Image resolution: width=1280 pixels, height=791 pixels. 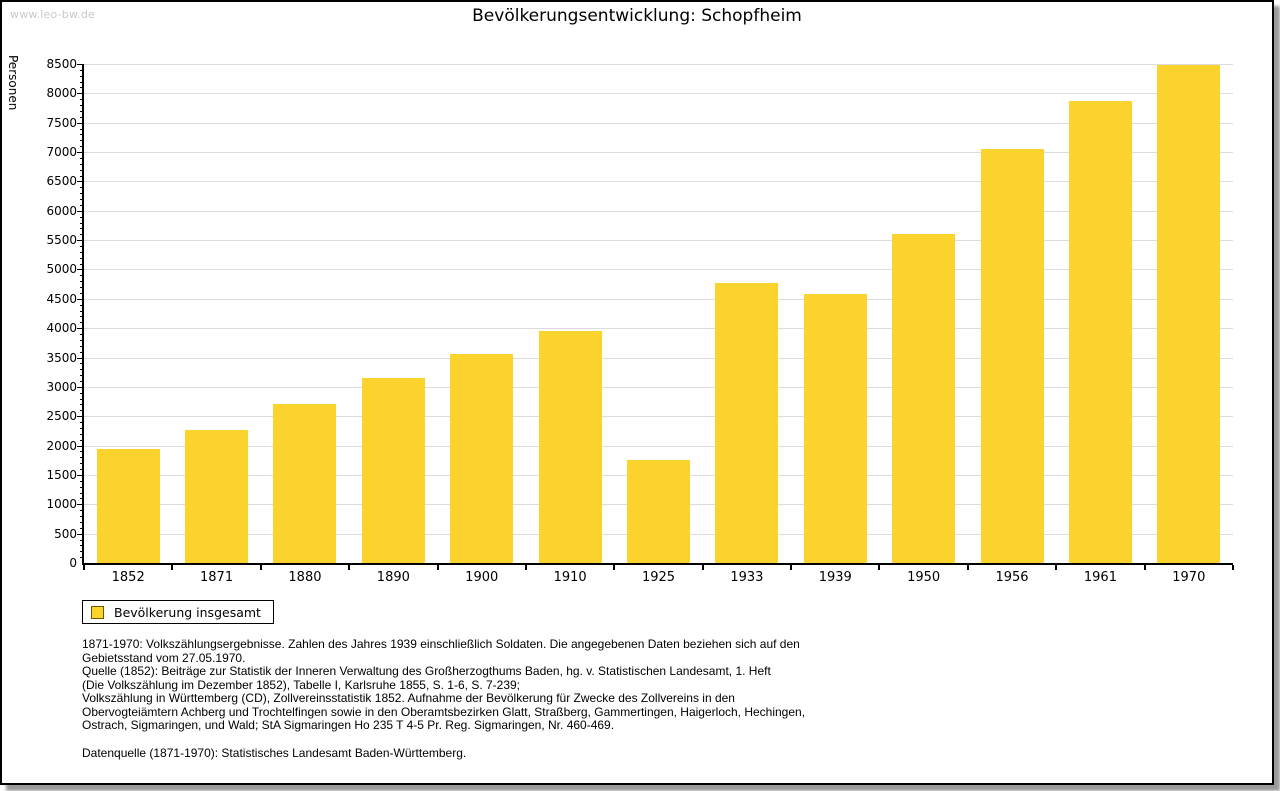 I want to click on y-tick-label: 7000, so click(x=61, y=152).